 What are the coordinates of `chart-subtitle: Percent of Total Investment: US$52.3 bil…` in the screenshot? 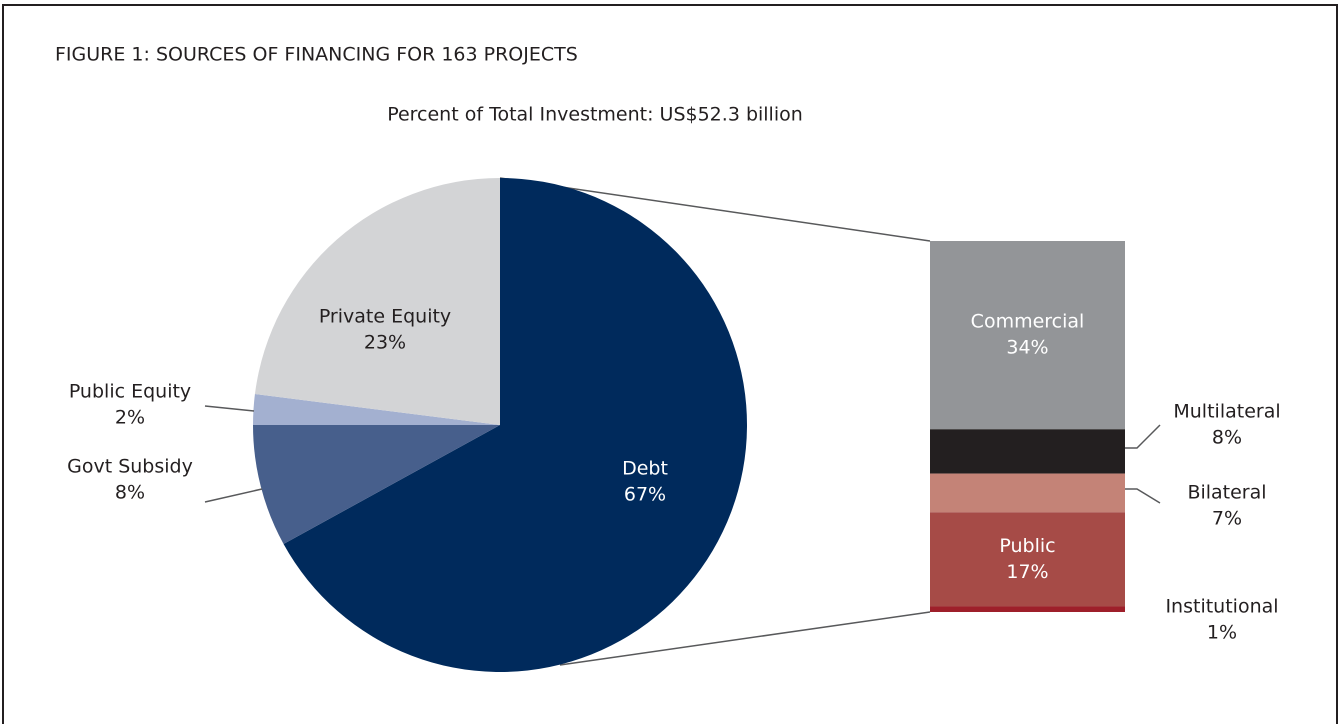 It's located at (595, 115).